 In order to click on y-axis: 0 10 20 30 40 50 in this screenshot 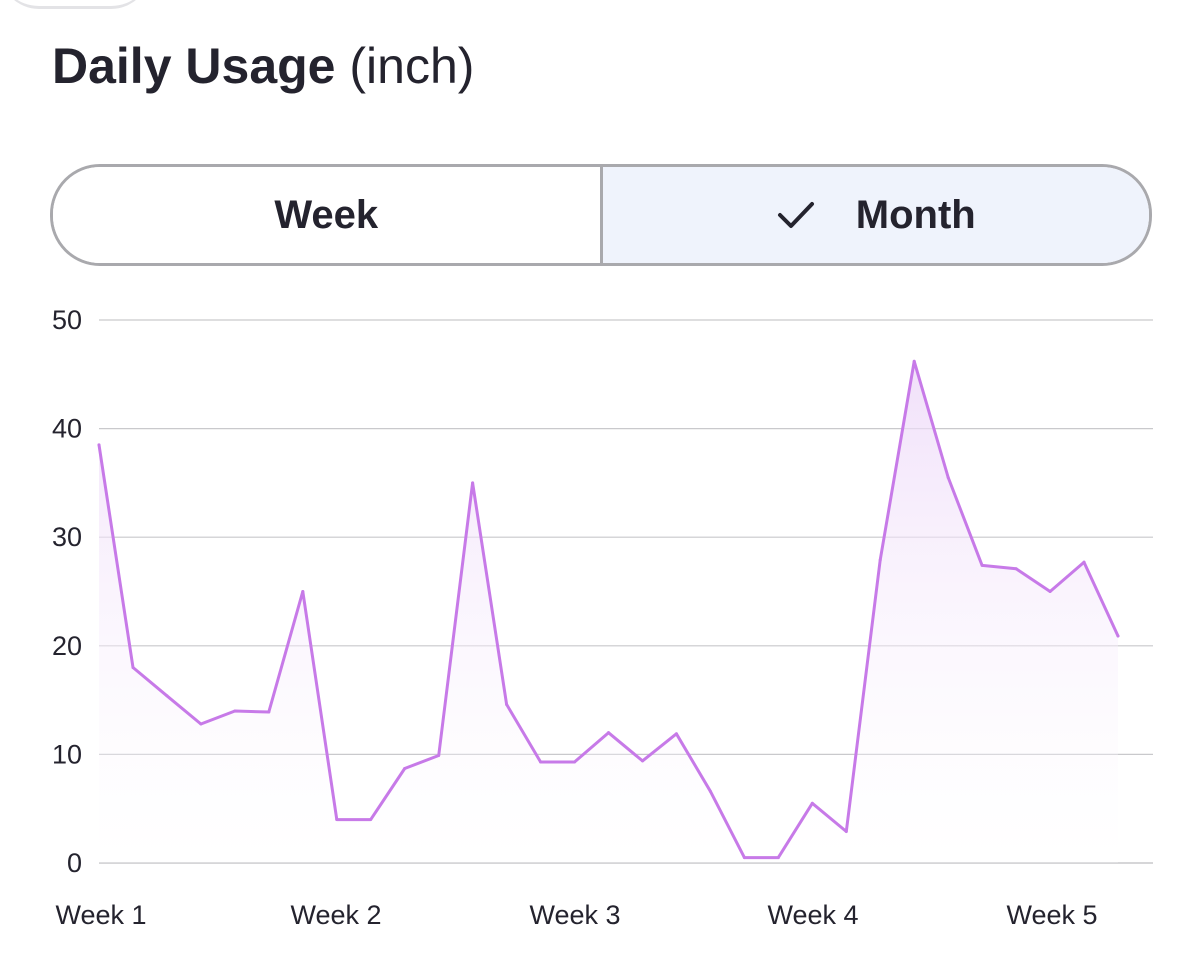, I will do `click(67, 591)`.